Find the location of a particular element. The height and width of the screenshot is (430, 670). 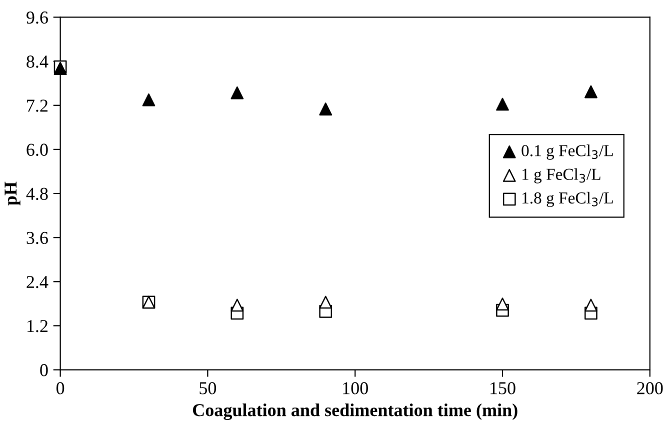

x-tick-label: 50 is located at coordinates (208, 388).